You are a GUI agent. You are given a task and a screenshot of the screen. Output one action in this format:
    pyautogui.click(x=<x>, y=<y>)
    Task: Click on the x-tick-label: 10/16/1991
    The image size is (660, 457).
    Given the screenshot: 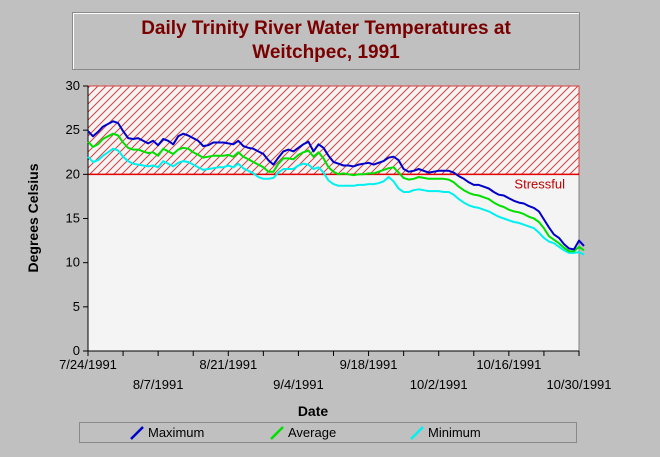 What is the action you would take?
    pyautogui.click(x=508, y=364)
    